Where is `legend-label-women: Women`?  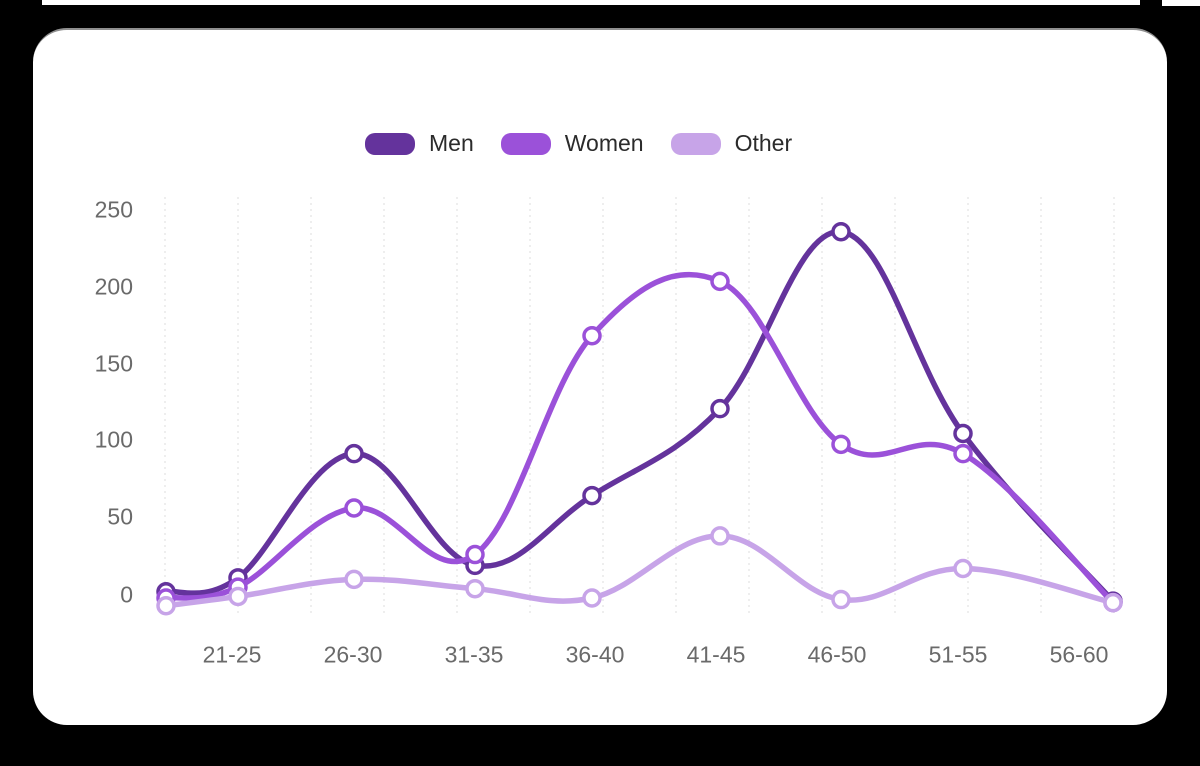 legend-label-women: Women is located at coordinates (604, 143).